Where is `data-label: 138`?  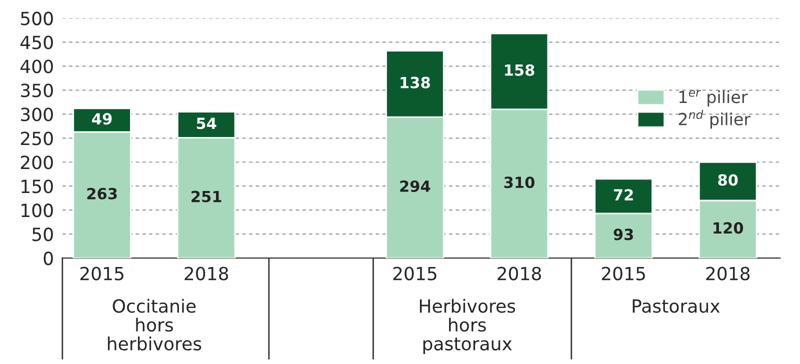 data-label: 138 is located at coordinates (415, 82).